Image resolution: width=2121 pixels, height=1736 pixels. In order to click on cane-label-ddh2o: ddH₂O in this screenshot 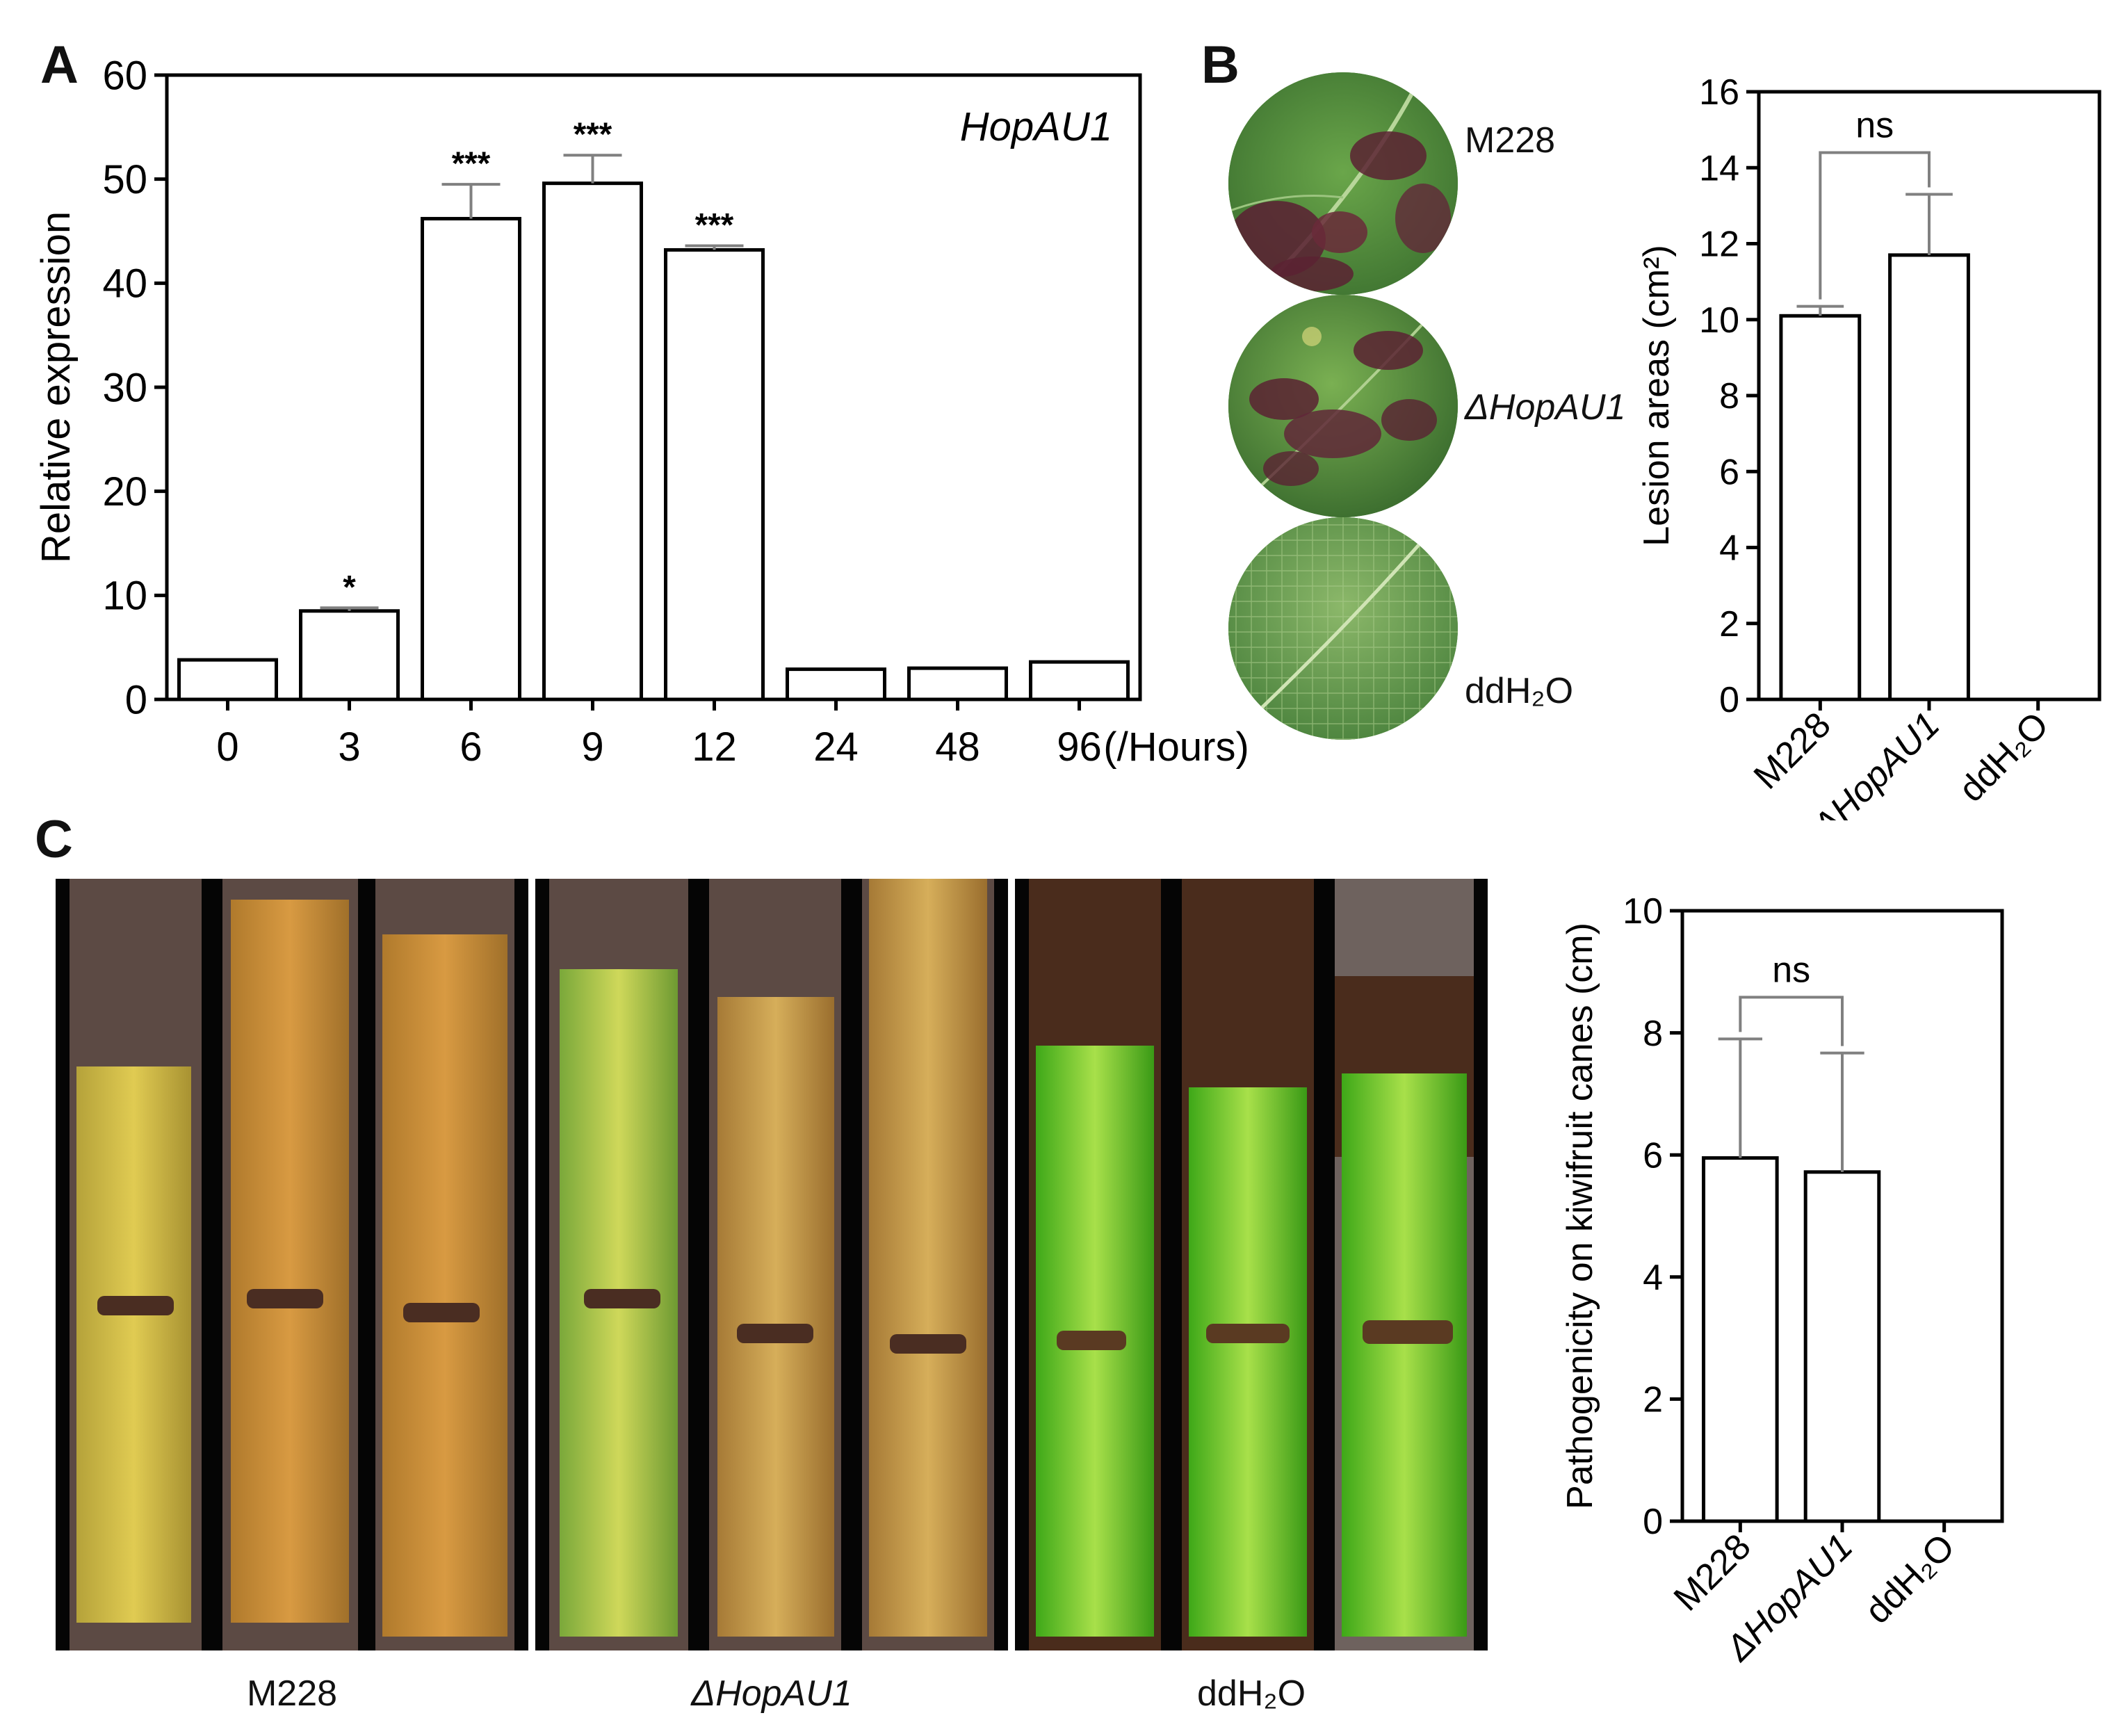, I will do `click(1251, 1693)`.